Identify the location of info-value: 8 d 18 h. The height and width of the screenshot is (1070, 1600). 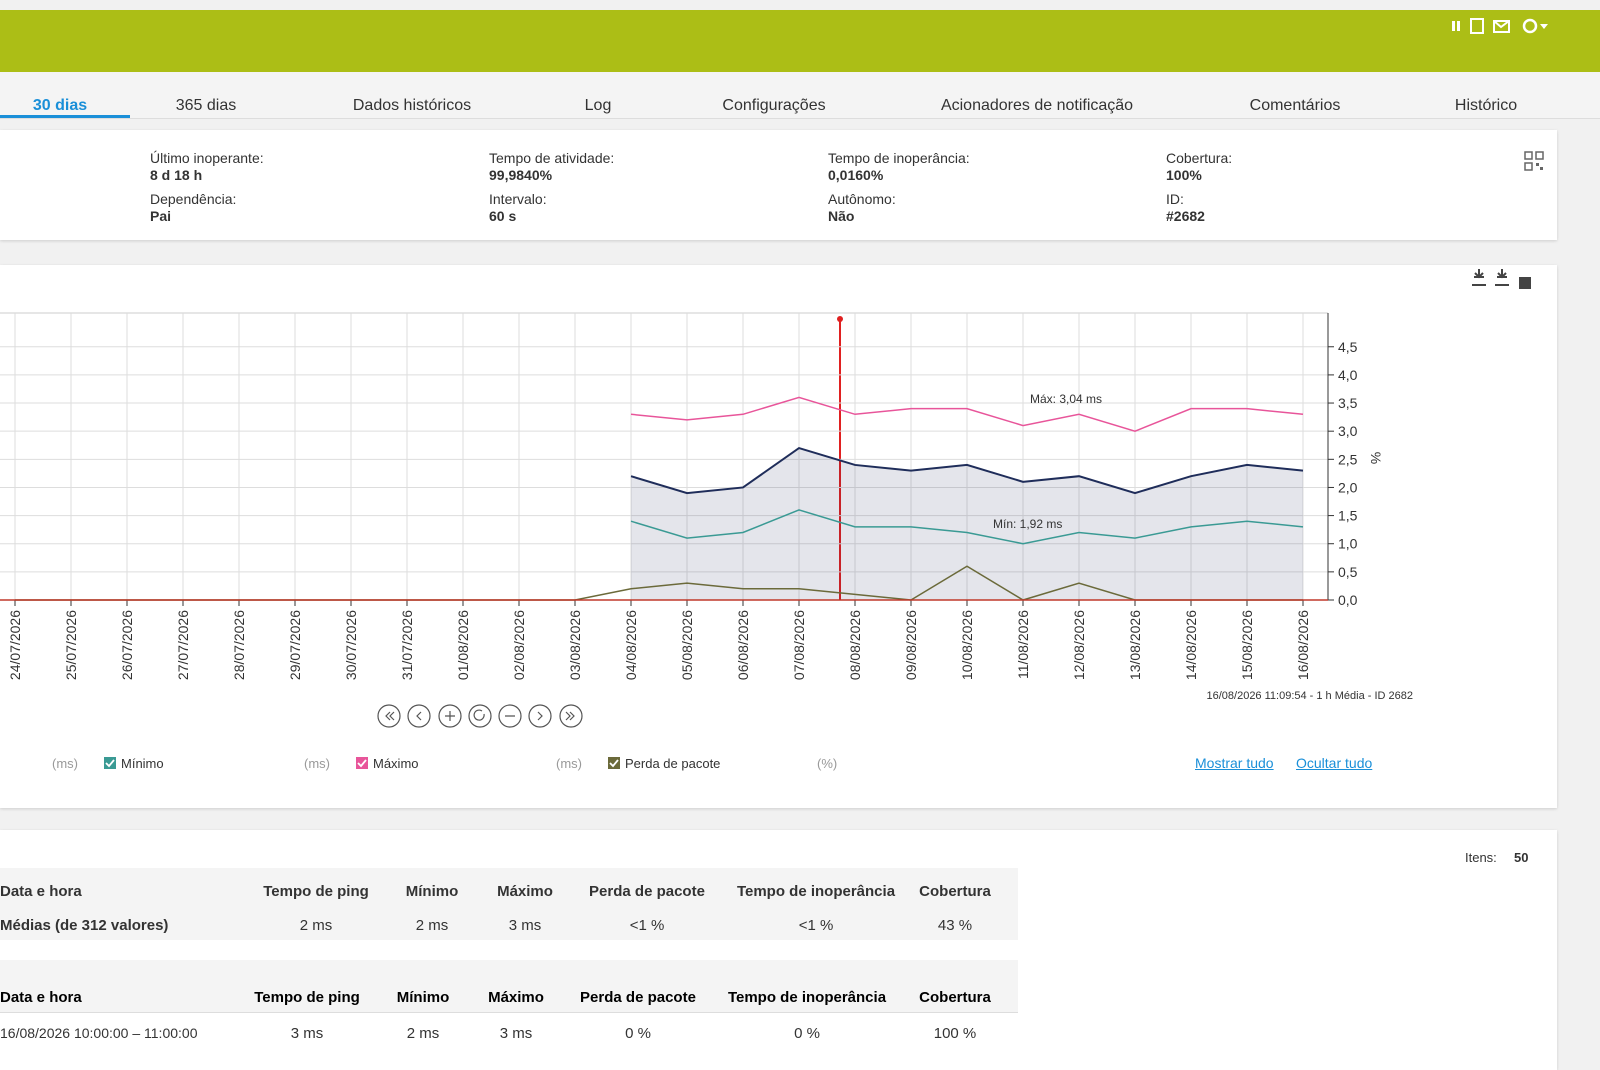
(176, 175).